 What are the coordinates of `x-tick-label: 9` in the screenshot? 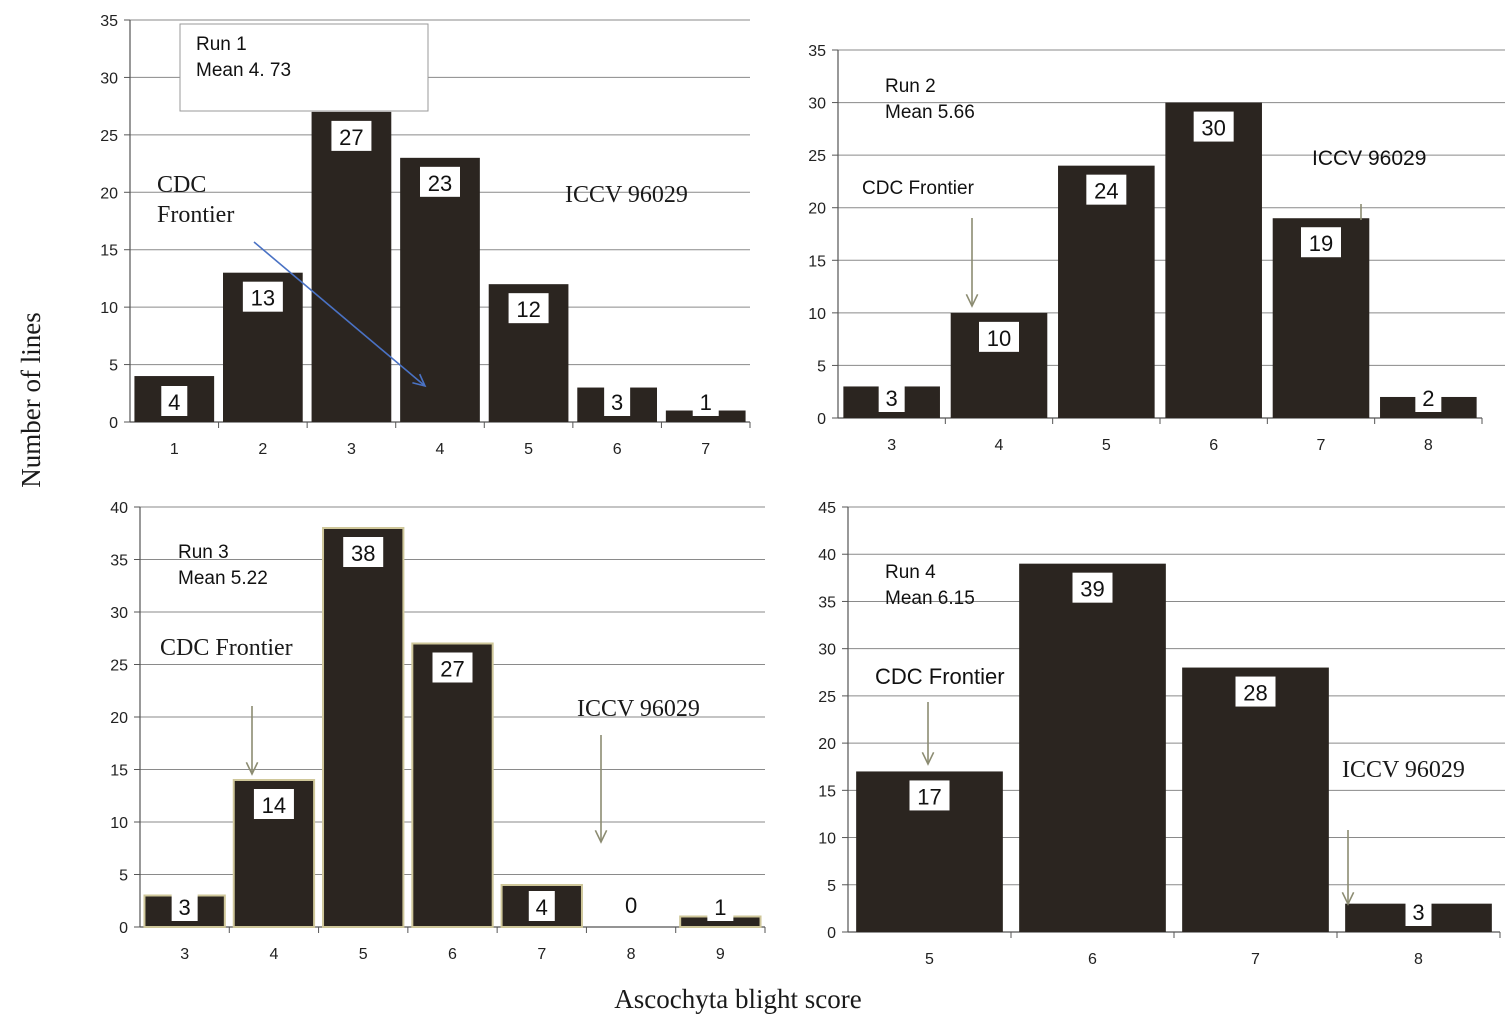 It's located at (720, 954).